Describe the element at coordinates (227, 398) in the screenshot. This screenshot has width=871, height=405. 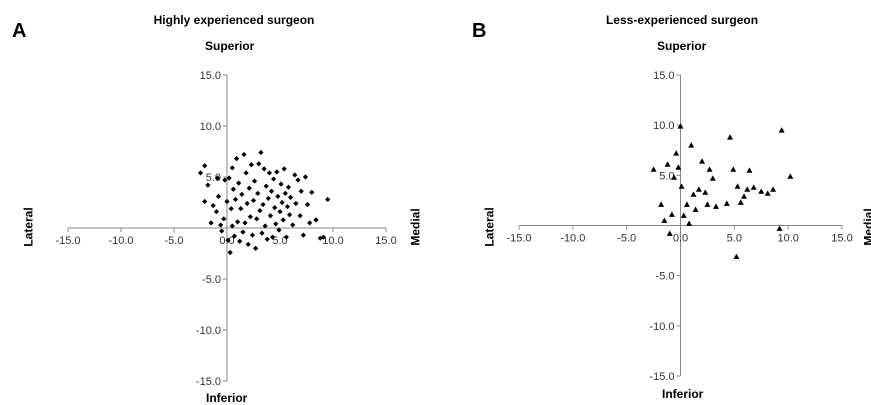
I see `axis-label-bottom: Inferior` at that location.